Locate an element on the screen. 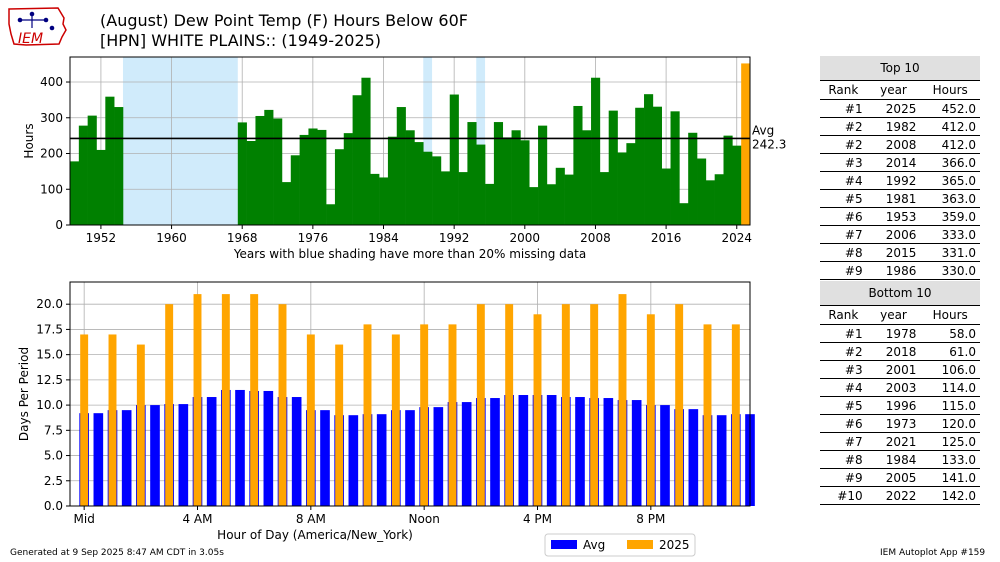 Image resolution: width=1000 pixels, height=562 pixels. bar-2006 is located at coordinates (578, 165).